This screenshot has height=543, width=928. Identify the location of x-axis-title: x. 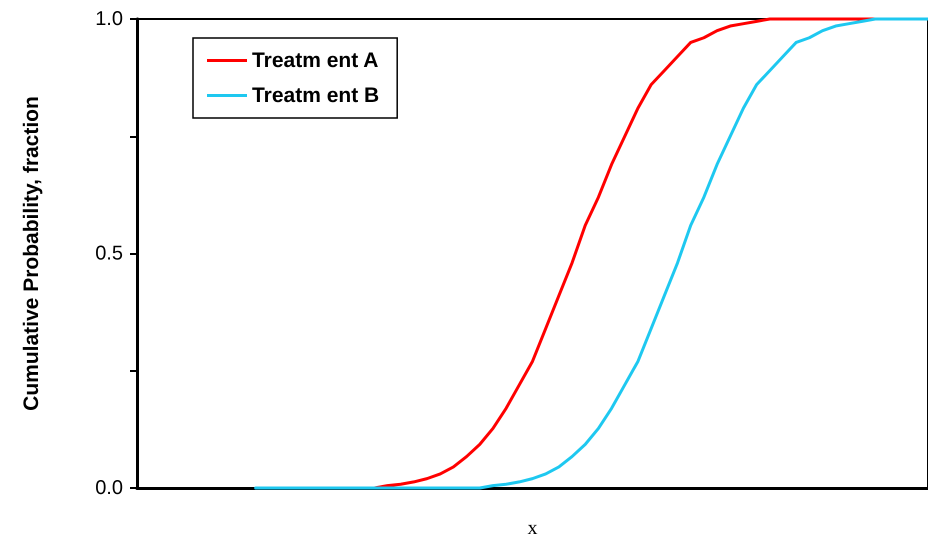
(533, 528).